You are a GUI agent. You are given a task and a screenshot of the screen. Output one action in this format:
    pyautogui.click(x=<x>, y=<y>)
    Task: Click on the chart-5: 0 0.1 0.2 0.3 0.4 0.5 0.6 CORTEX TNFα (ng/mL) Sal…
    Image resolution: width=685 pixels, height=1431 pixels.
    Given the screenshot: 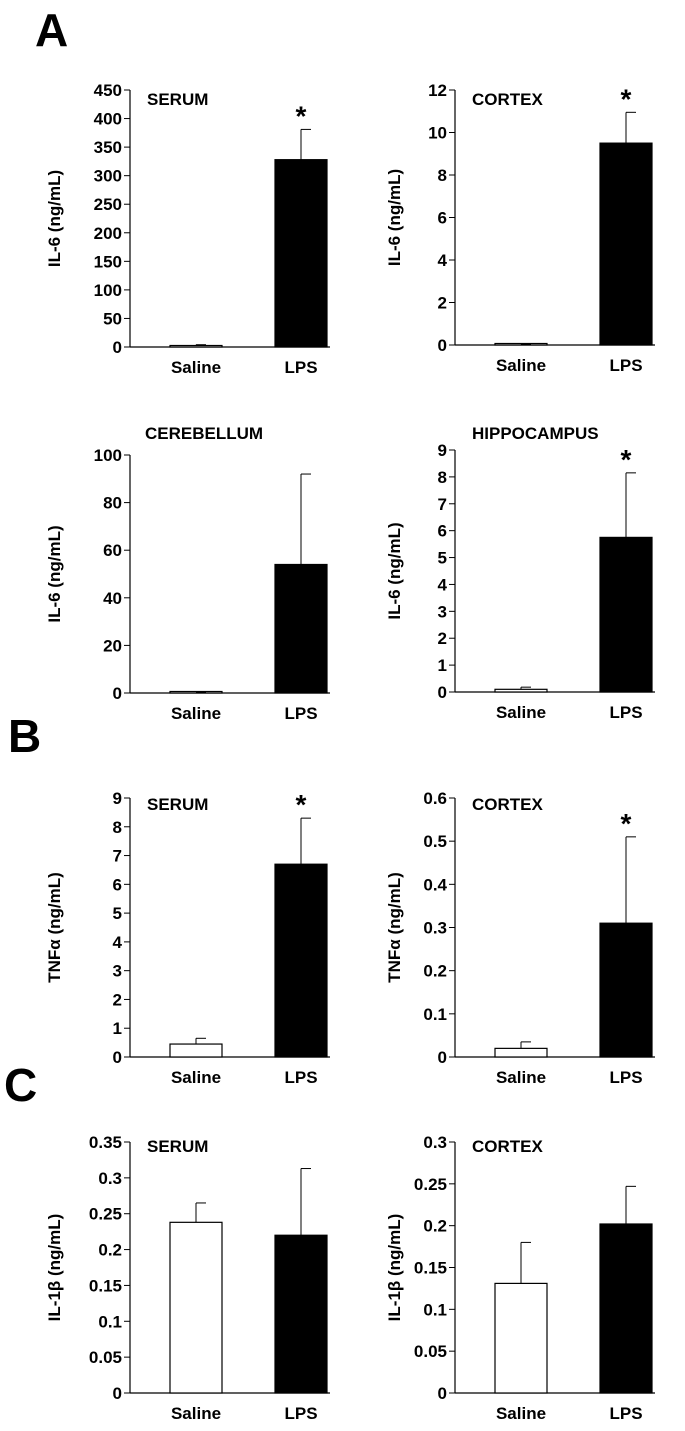 What is the action you would take?
    pyautogui.click(x=520, y=938)
    